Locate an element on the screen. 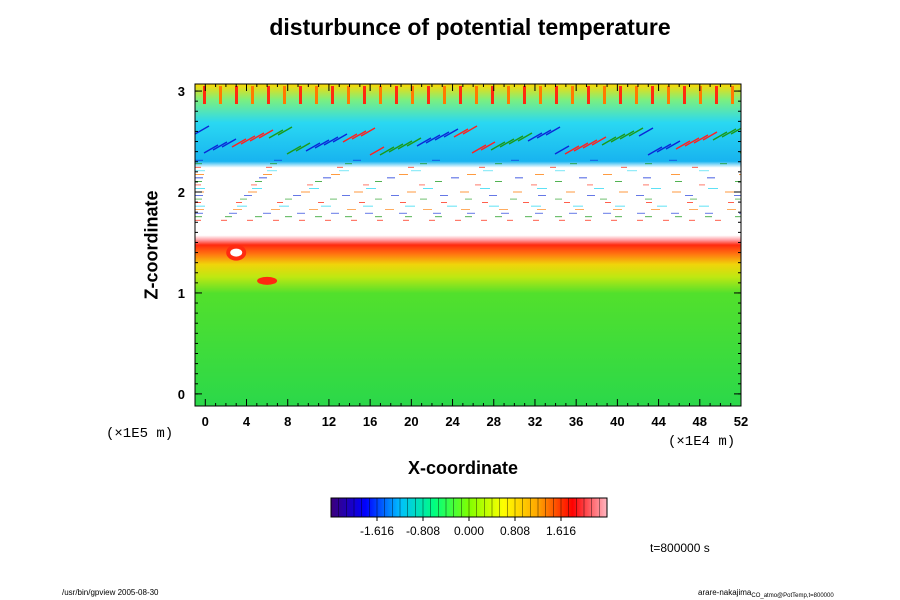  y-axis-label: Z-coordinate is located at coordinates (151, 245).